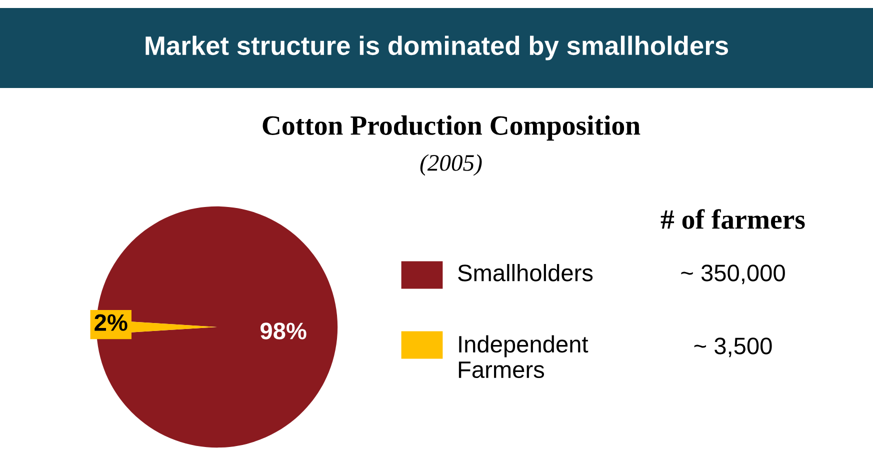 Image resolution: width=873 pixels, height=456 pixels. Describe the element at coordinates (733, 274) in the screenshot. I see `text: ~ 350,000` at that location.